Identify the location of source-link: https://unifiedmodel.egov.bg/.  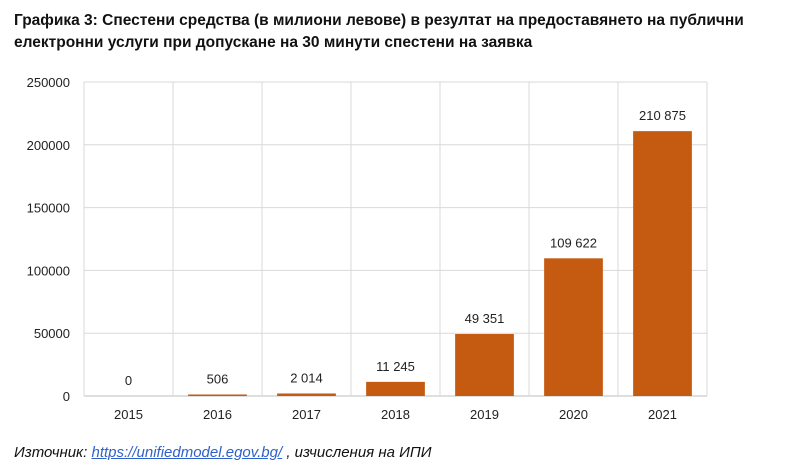
(187, 452).